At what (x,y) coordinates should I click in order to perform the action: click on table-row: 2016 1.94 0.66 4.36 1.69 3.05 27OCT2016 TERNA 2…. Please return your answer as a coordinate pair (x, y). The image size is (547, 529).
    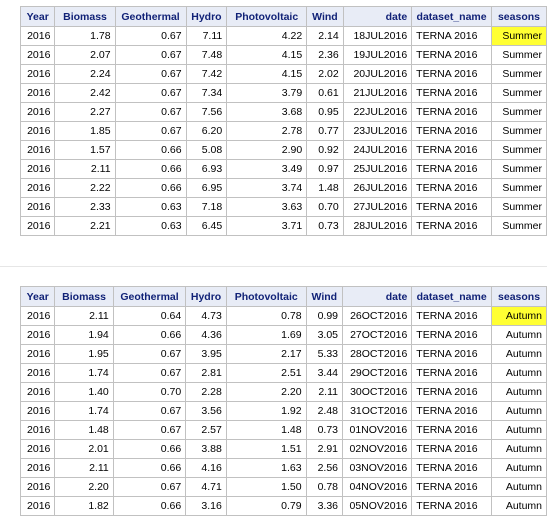
    Looking at the image, I should click on (283, 335).